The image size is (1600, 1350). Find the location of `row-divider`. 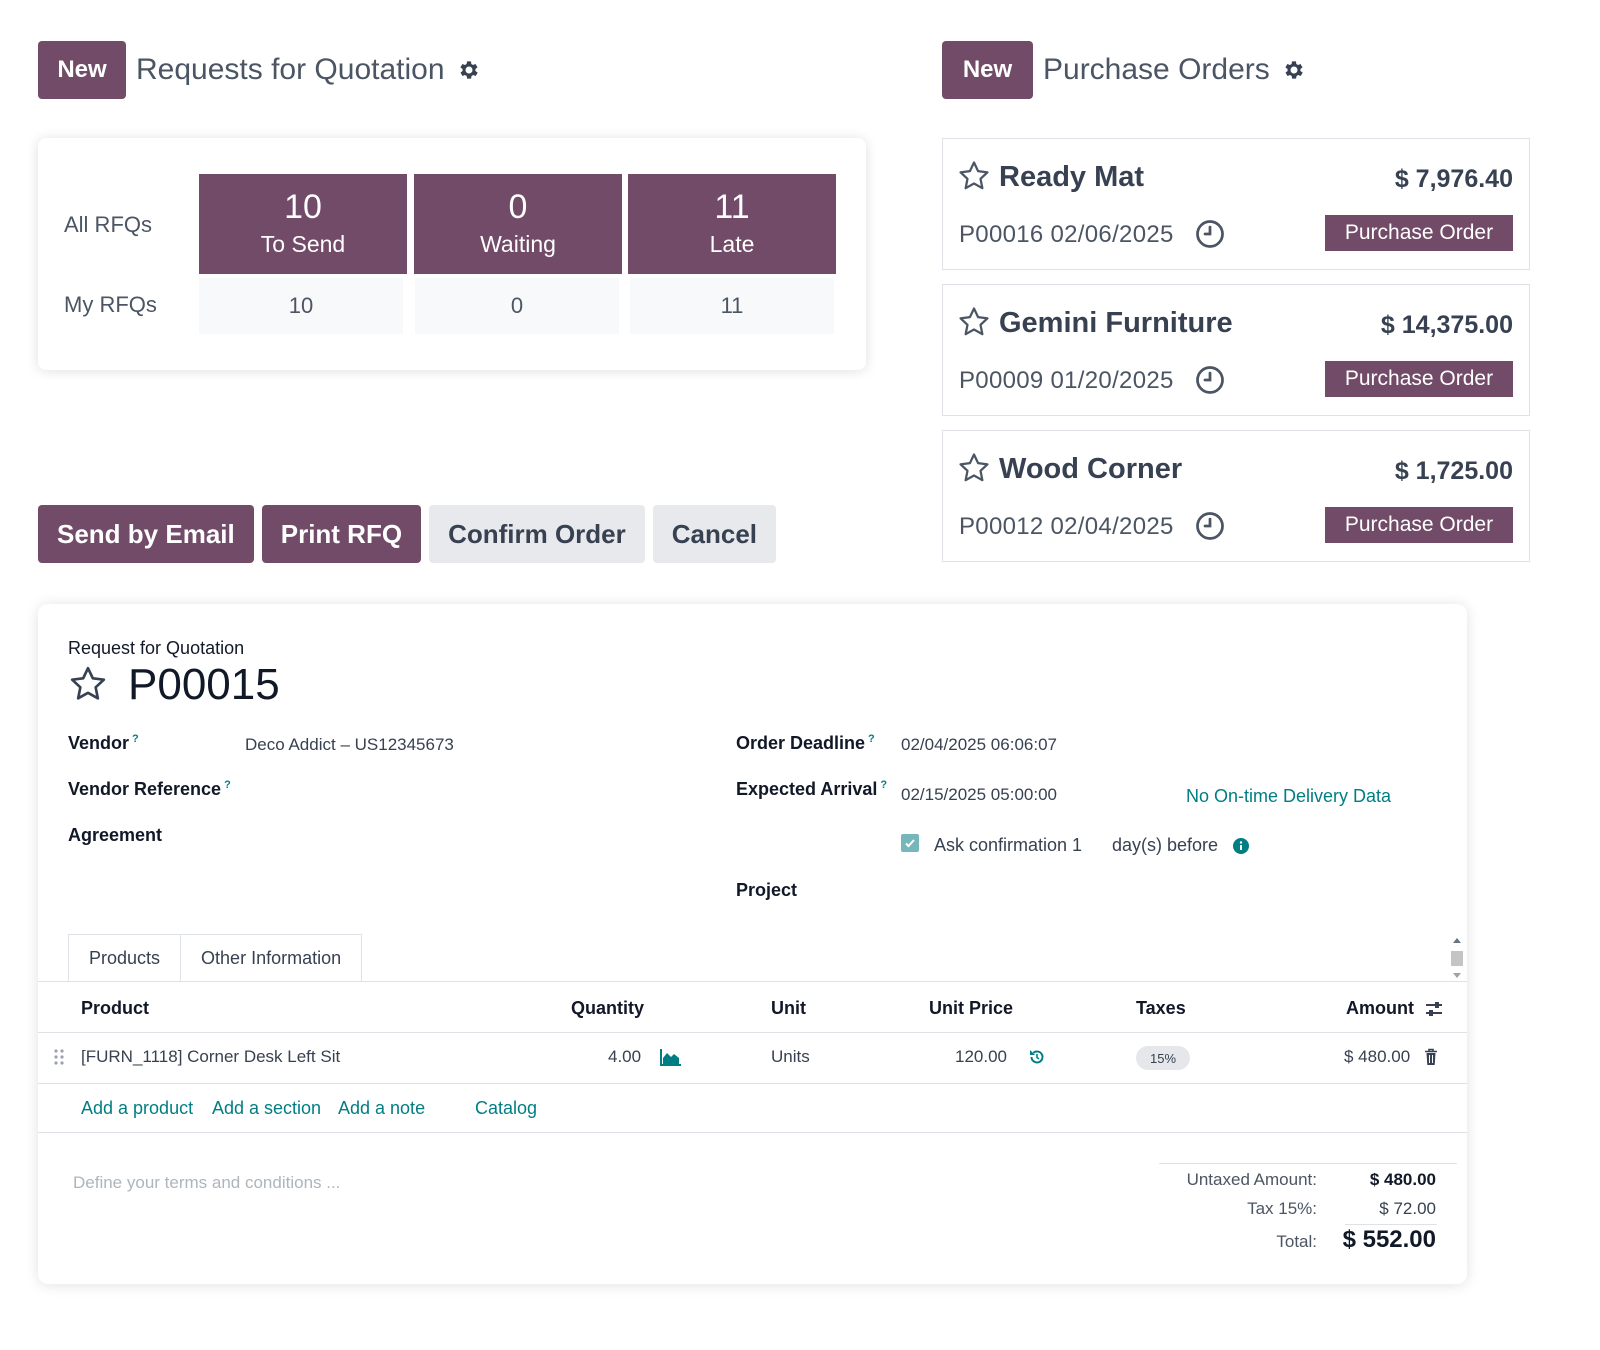

row-divider is located at coordinates (752, 1083).